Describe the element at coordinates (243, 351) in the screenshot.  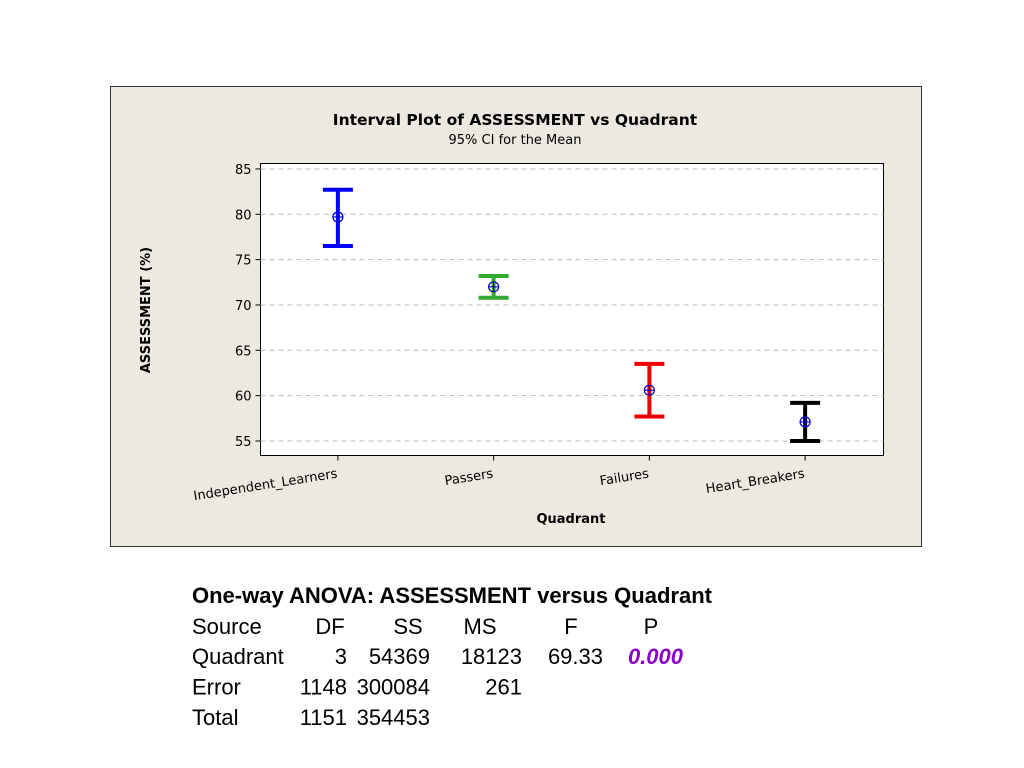
I see `y-tick-label: 65` at that location.